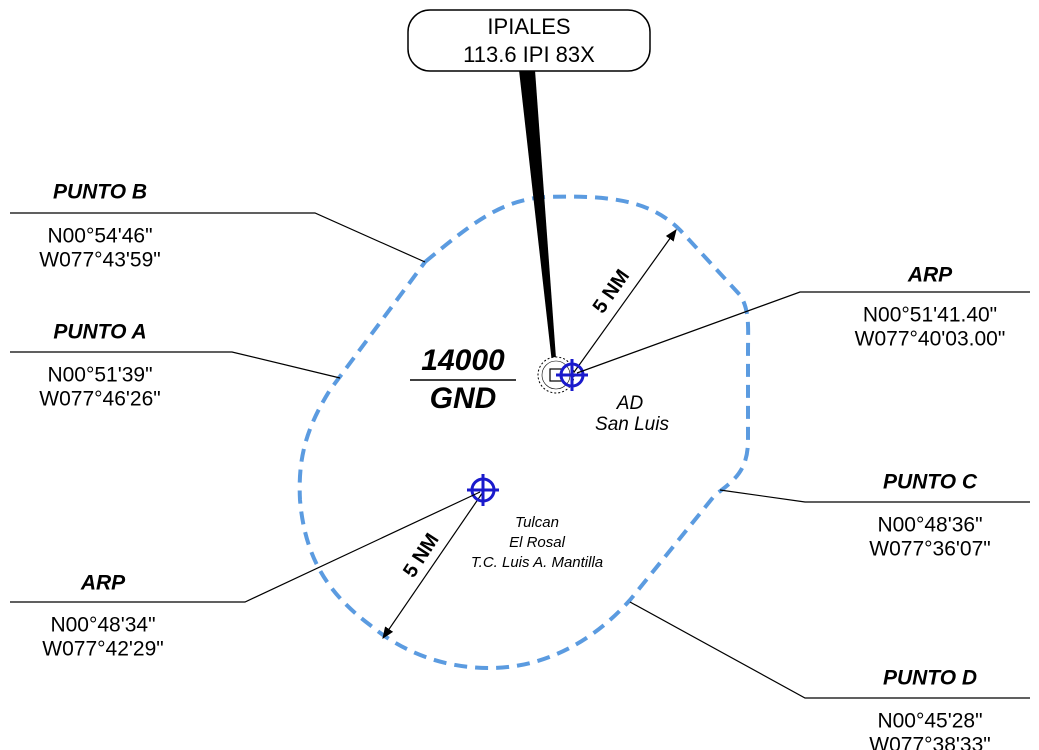 The width and height of the screenshot is (1039, 750). Describe the element at coordinates (929, 742) in the screenshot. I see `point-lon: W077°38'33"` at that location.